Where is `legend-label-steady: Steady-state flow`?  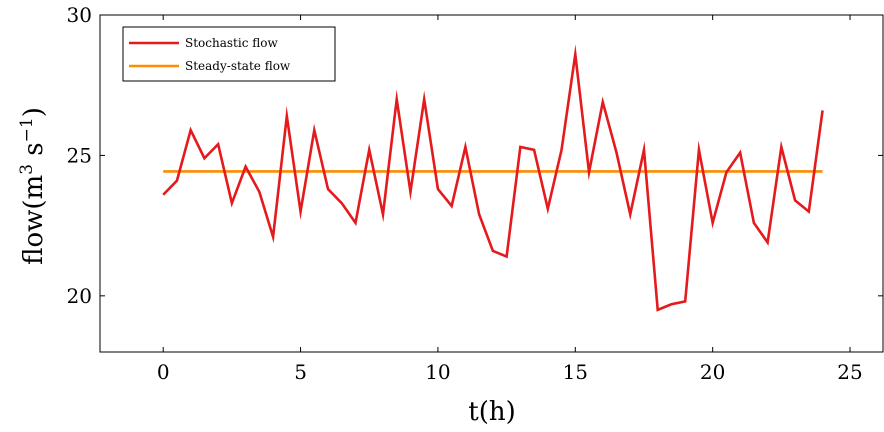
legend-label-steady: Steady-state flow is located at coordinates (238, 66).